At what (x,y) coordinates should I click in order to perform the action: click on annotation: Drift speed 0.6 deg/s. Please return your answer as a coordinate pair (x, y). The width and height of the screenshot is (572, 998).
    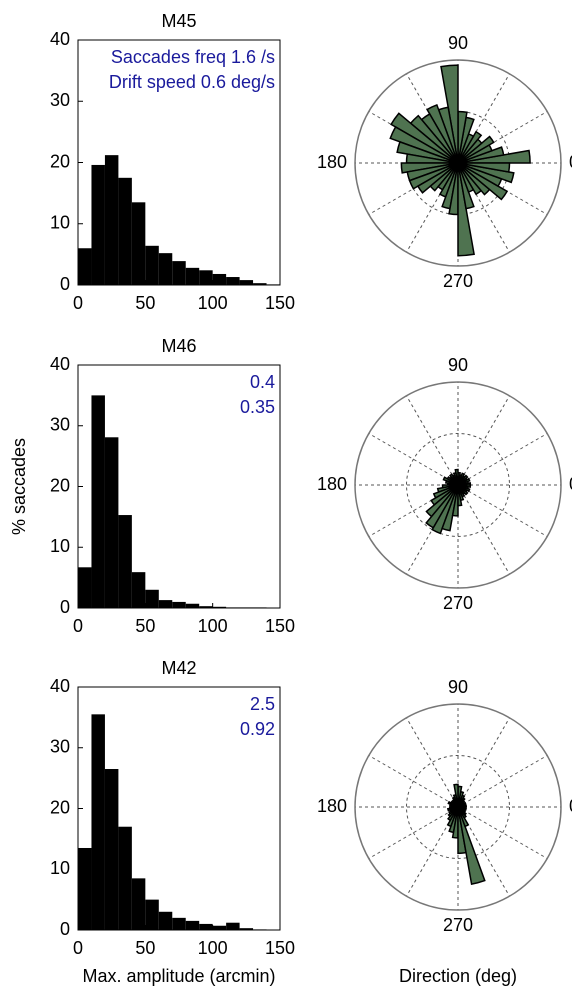
    Looking at the image, I should click on (192, 82).